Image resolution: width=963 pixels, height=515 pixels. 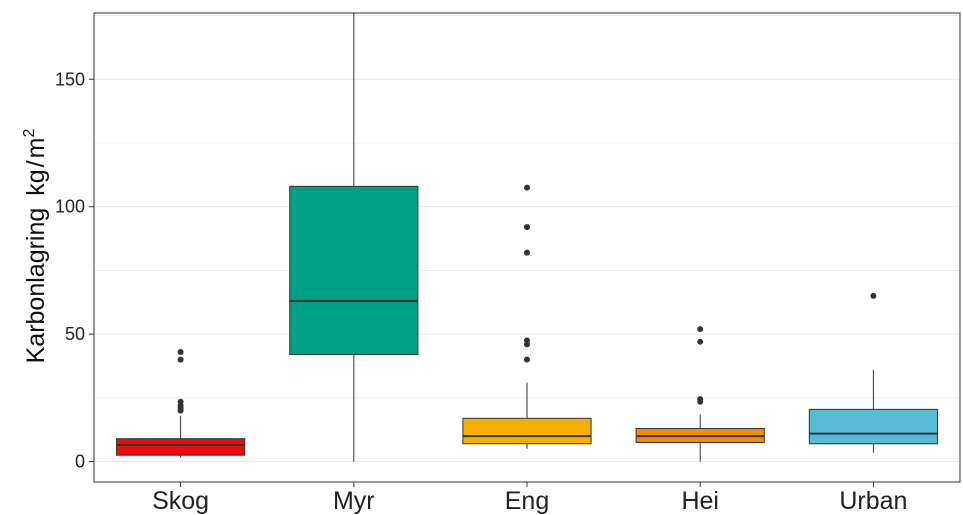 I want to click on x-tick-label: Eng, so click(x=527, y=501).